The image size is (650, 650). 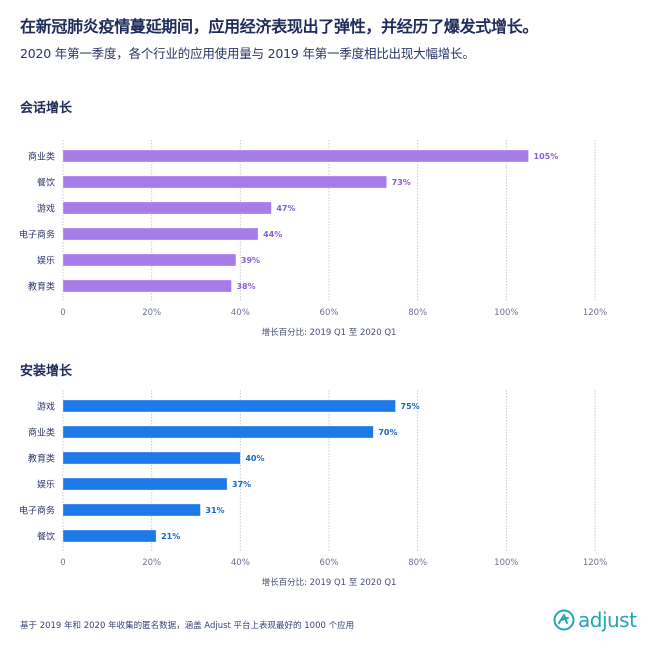 I want to click on sessions-x-tick-label: 0, so click(x=62, y=313).